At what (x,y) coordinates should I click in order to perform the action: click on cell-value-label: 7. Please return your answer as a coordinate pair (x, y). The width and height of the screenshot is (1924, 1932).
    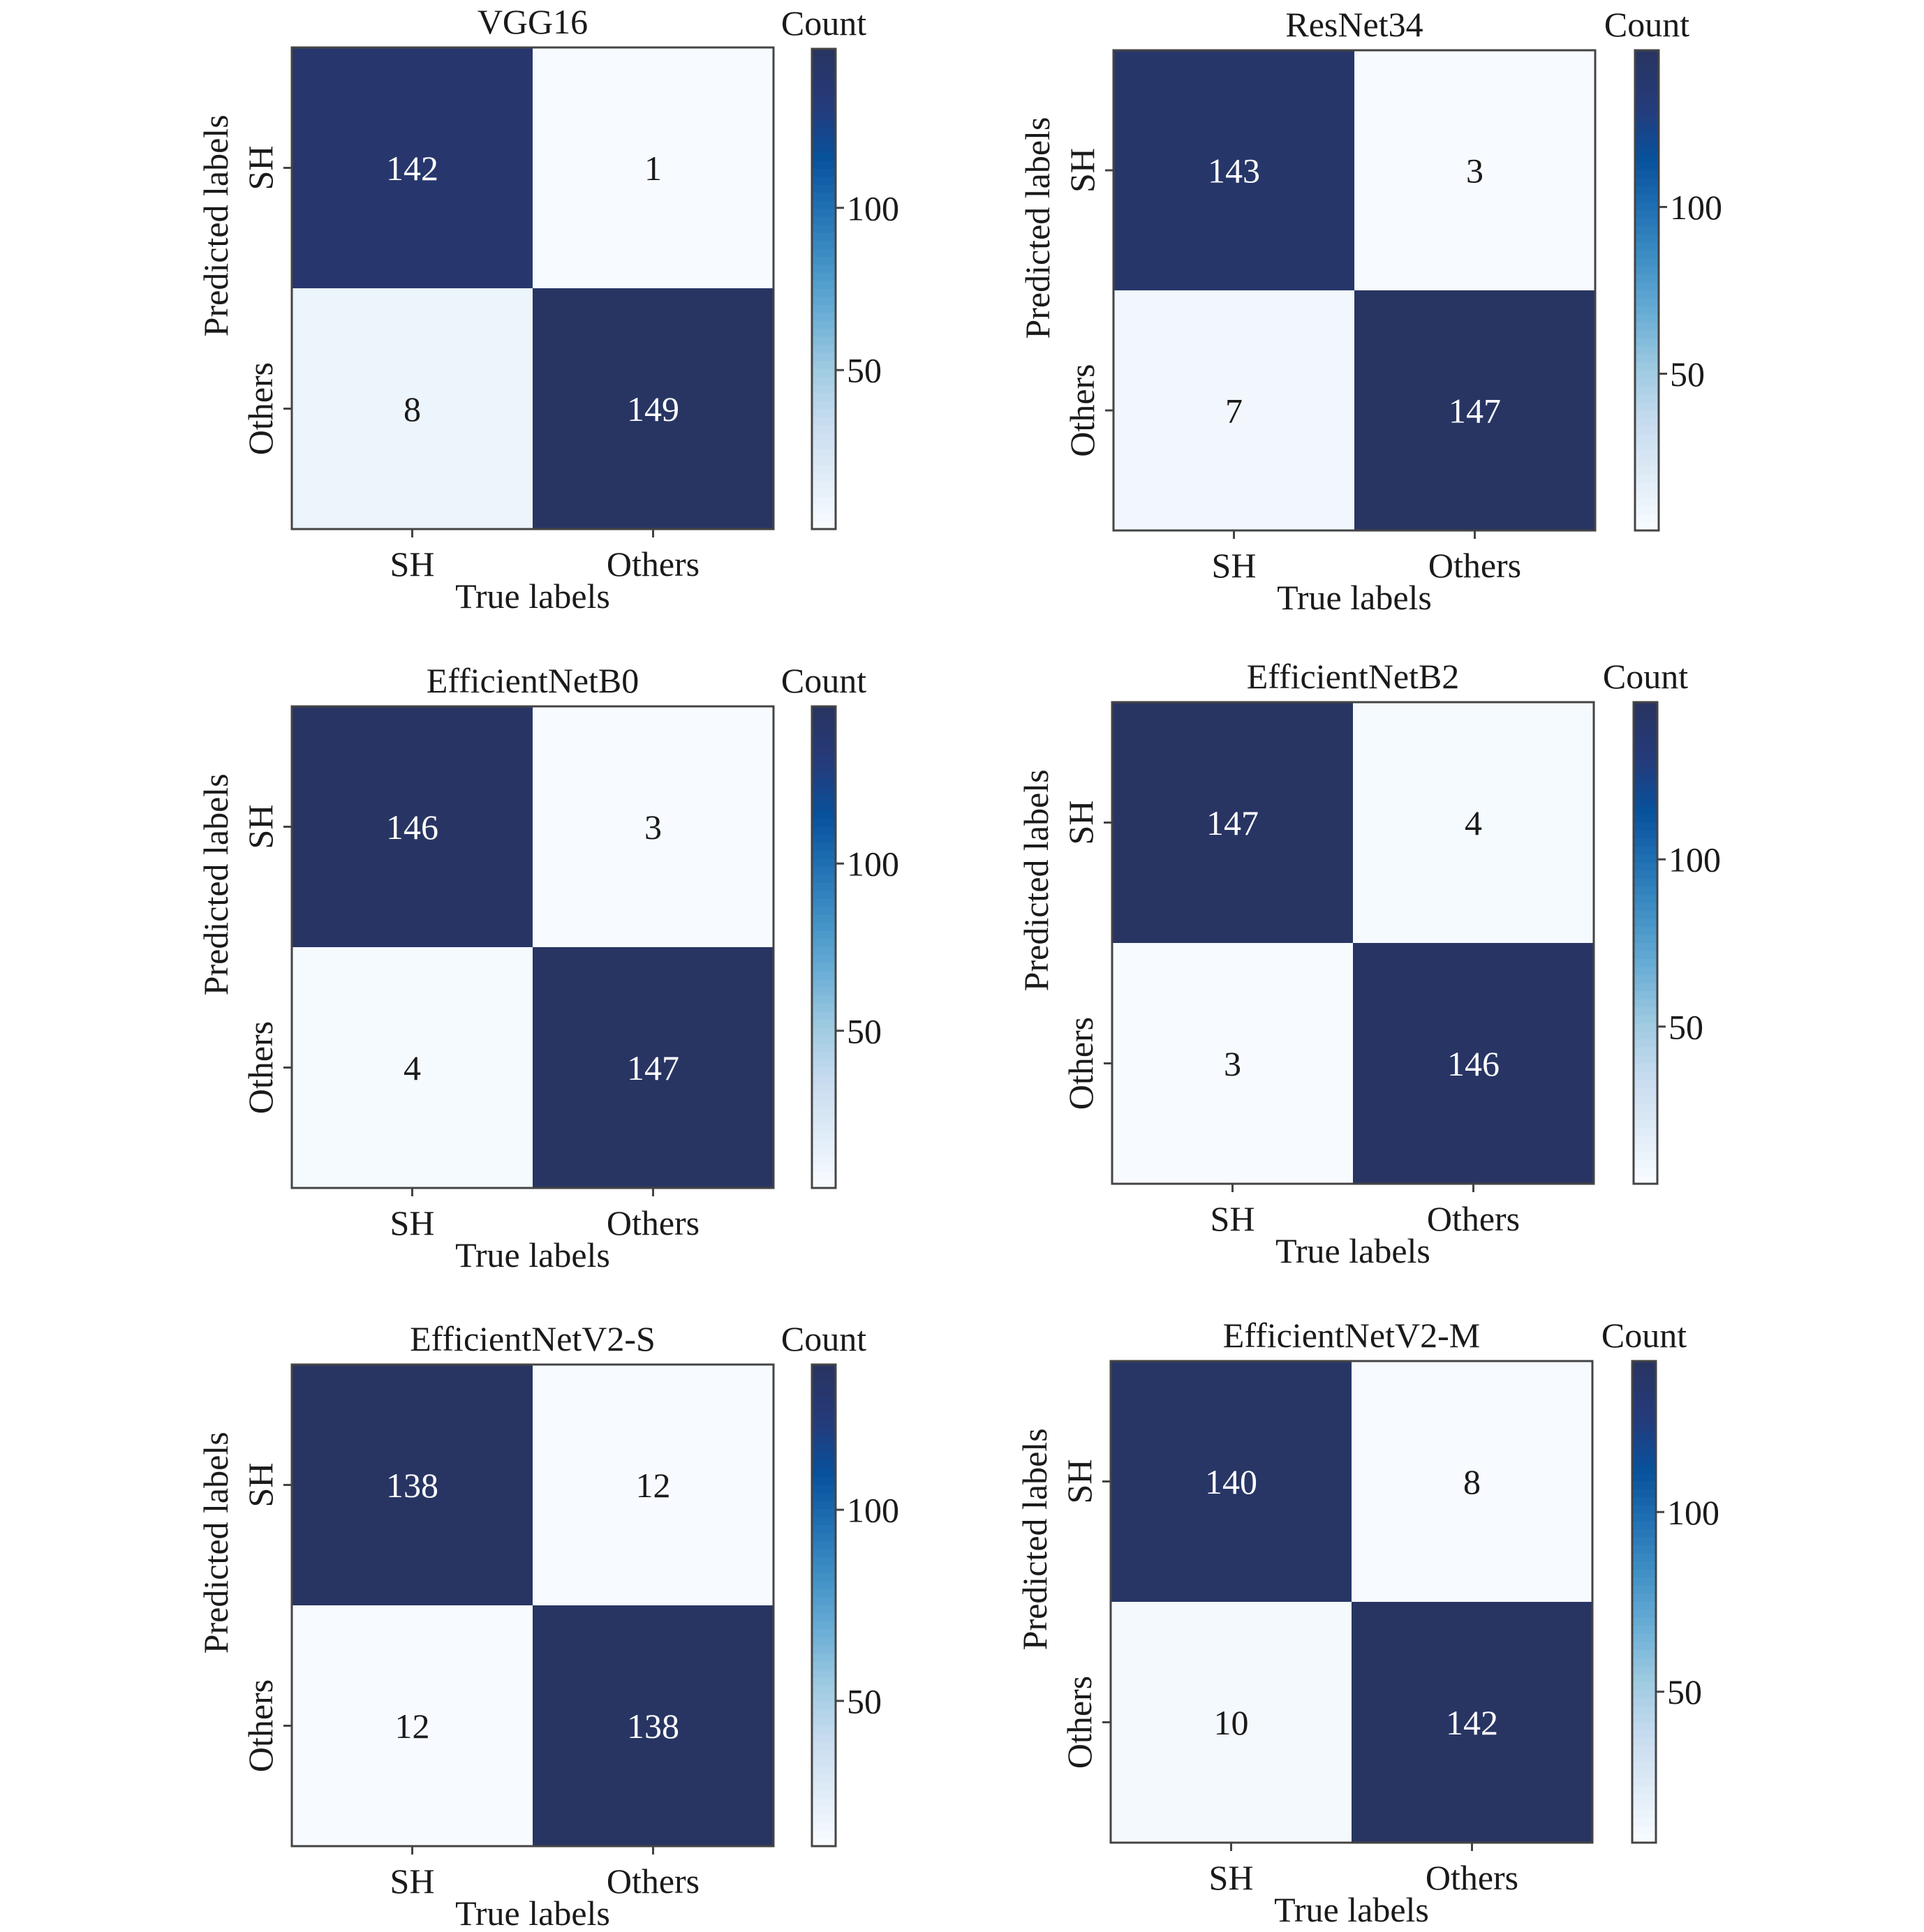
    Looking at the image, I should click on (1234, 411).